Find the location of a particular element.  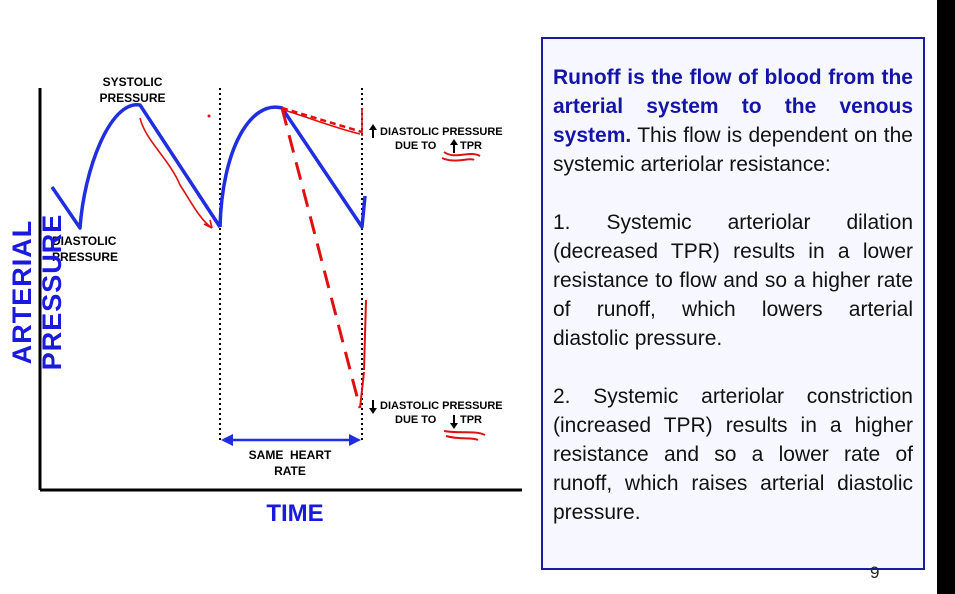

high-tpr-dashed-curve is located at coordinates (322, 120).